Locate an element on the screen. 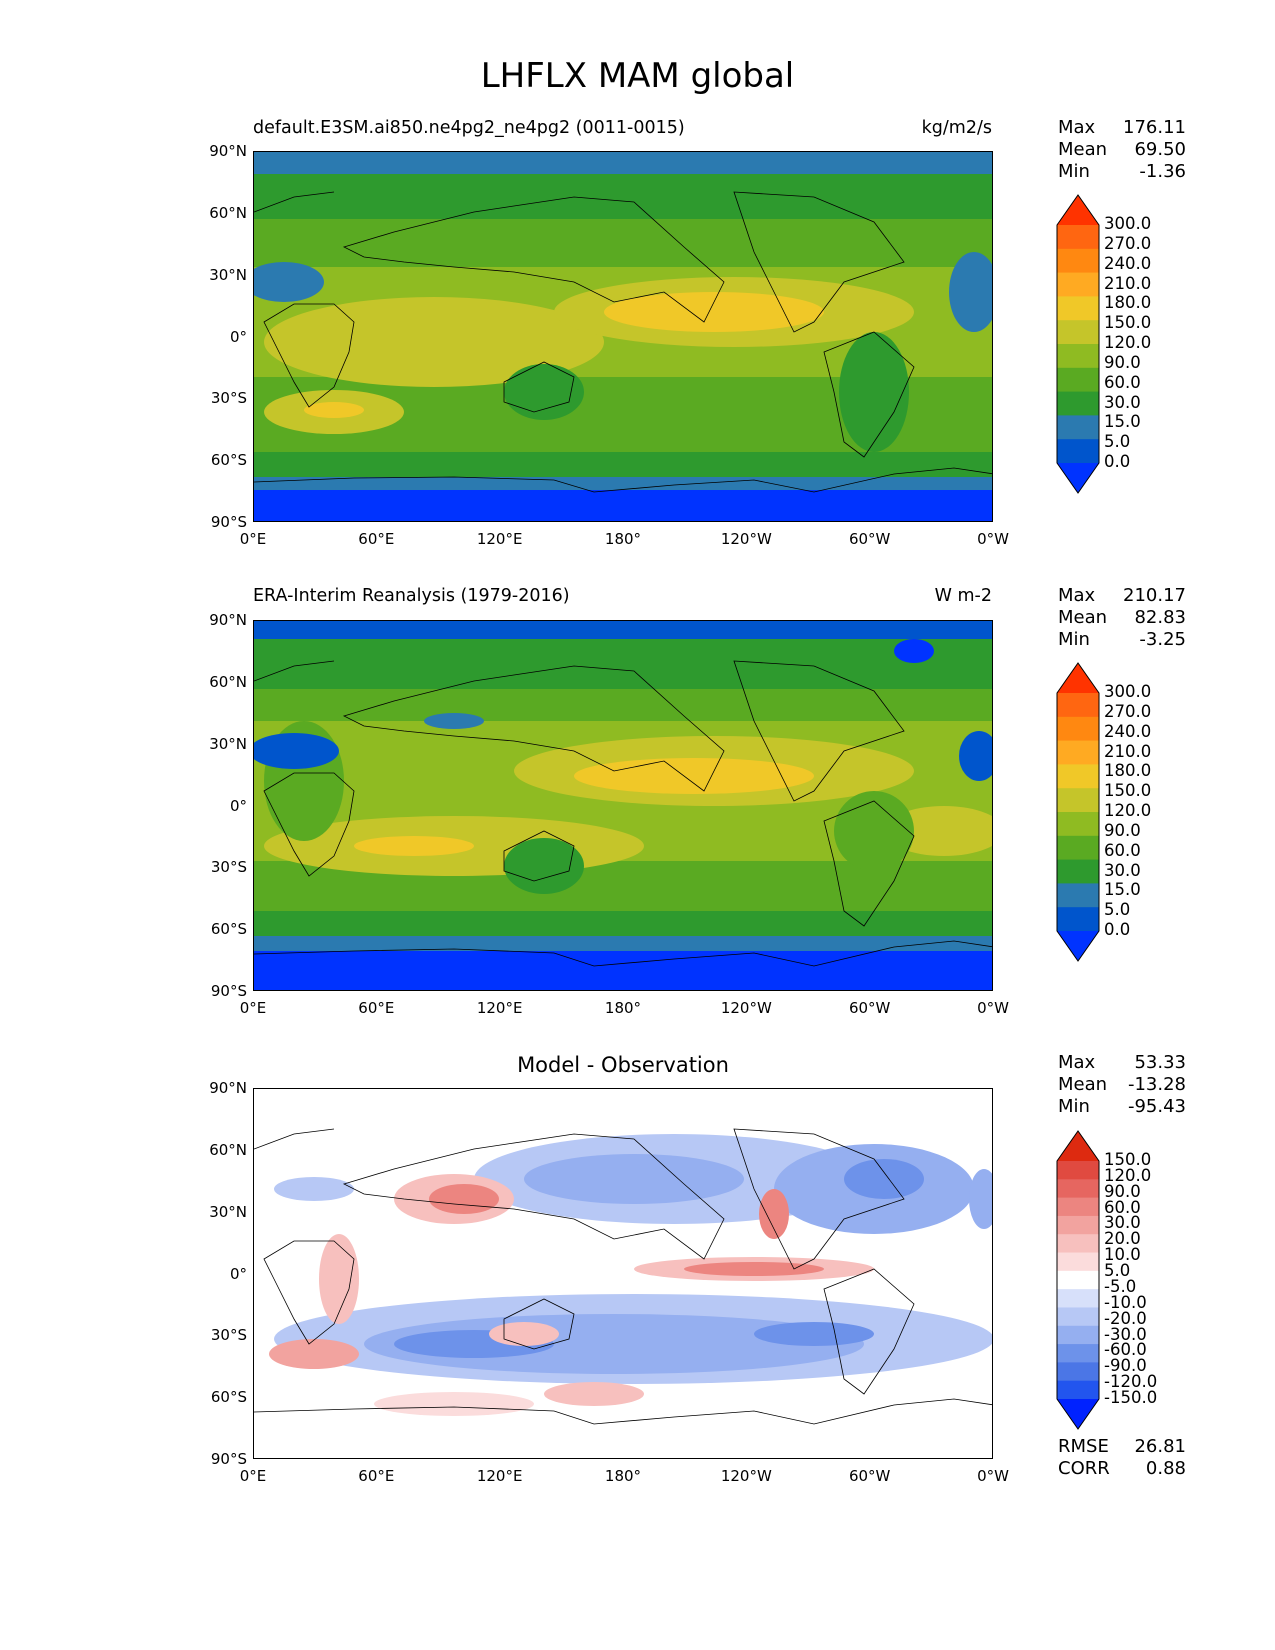 Image resolution: width=1275 pixels, height=1650 pixels. panel-3-metrics: RMSE 26.81 CORR 0.88 is located at coordinates (1122, 1458).